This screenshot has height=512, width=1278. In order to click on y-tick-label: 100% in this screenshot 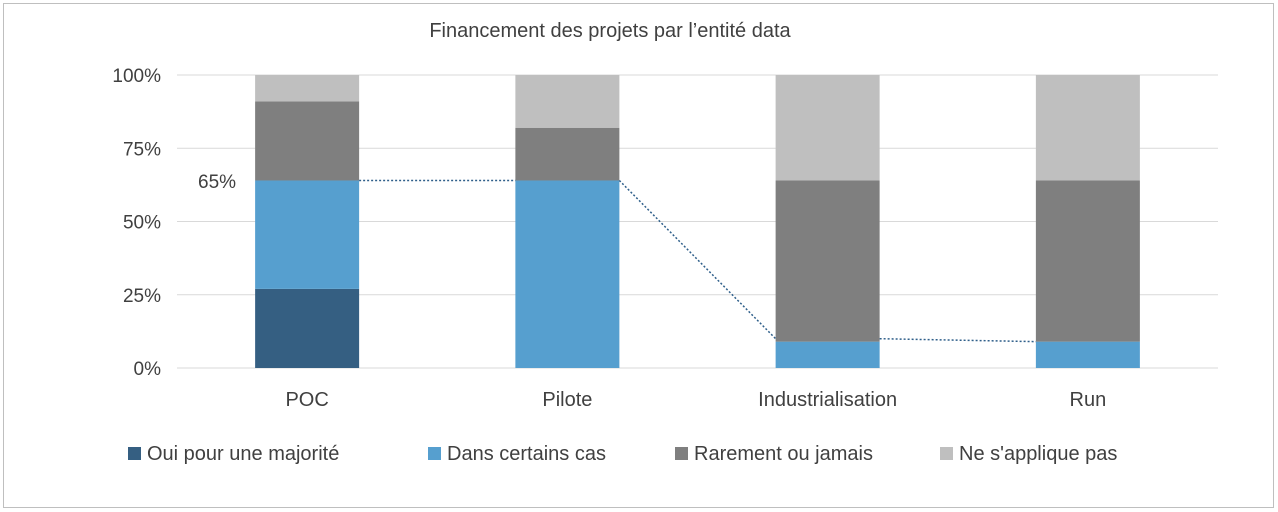, I will do `click(136, 76)`.